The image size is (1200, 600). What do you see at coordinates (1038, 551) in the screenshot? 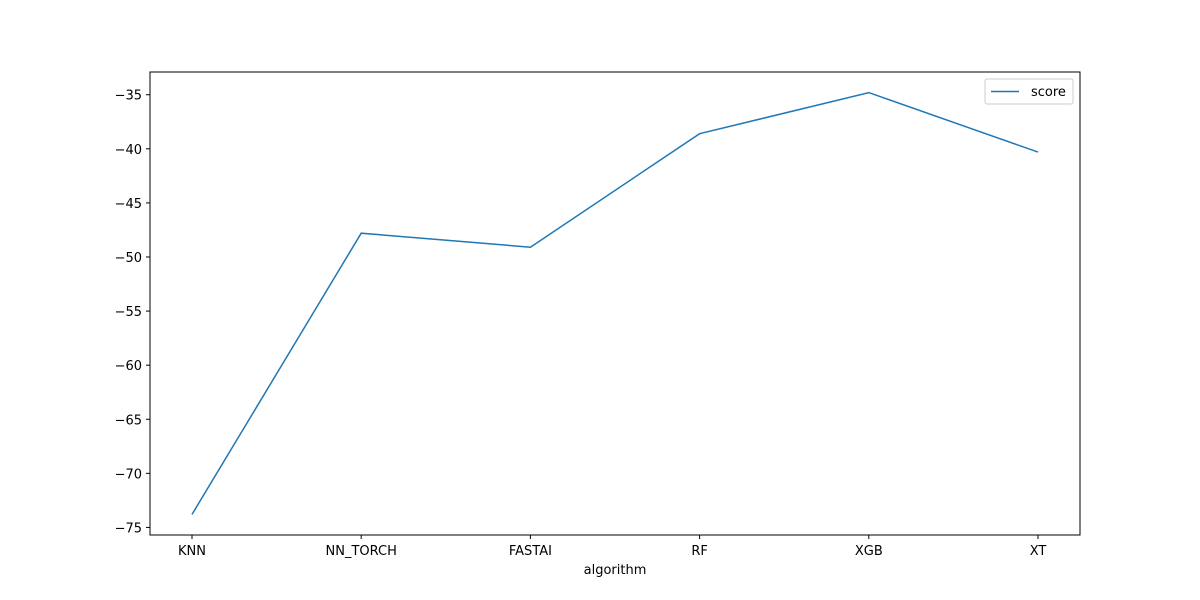
I see `x-tick-label: XT` at bounding box center [1038, 551].